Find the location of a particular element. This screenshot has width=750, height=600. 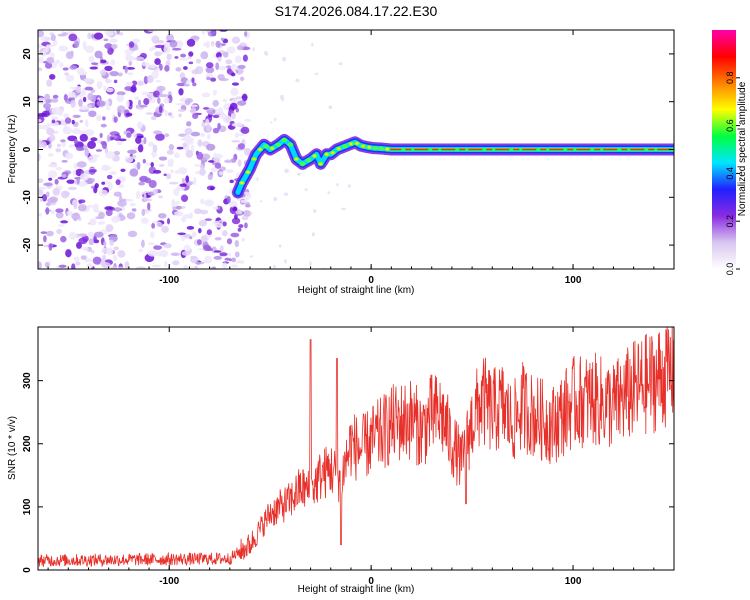

y-tick-label: 0 is located at coordinates (27, 570).